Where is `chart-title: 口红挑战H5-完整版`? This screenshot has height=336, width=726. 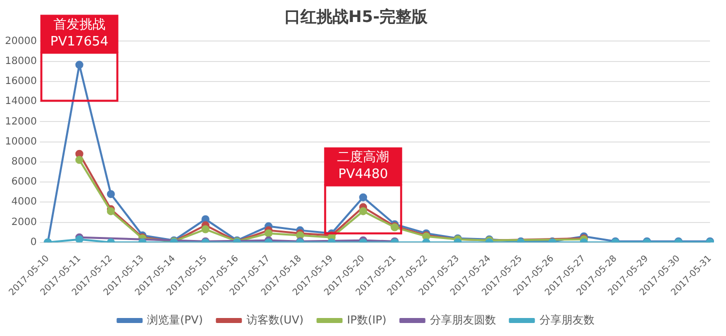 chart-title: 口红挑战H5-完整版 is located at coordinates (356, 16).